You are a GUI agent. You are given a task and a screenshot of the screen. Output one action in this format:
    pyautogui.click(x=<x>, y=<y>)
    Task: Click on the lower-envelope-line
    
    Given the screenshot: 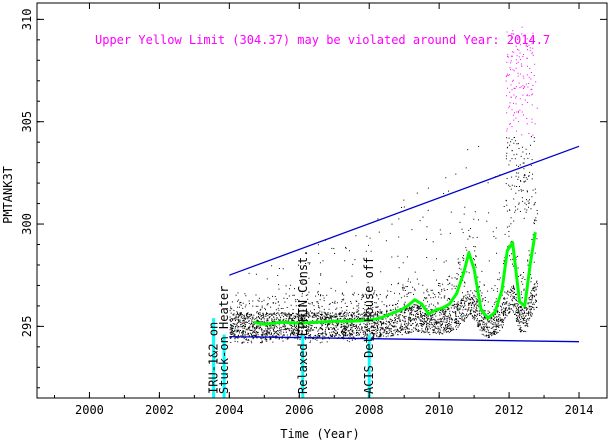 What is the action you would take?
    pyautogui.click(x=404, y=339)
    